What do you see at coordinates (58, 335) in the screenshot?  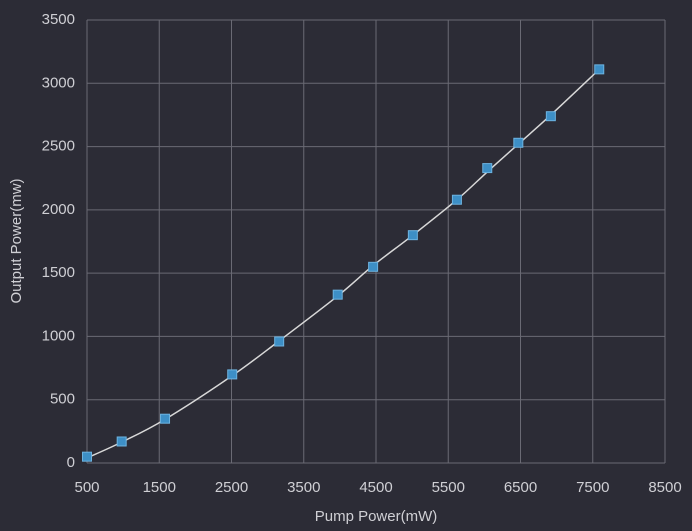 I see `y-tick-label: 1000` at bounding box center [58, 335].